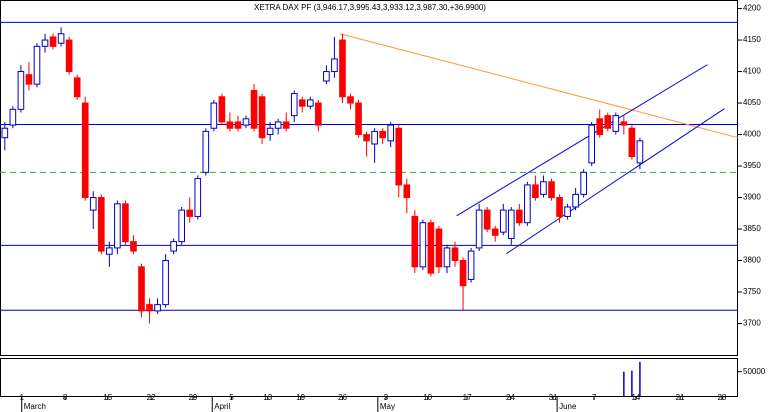 The height and width of the screenshot is (412, 770). What do you see at coordinates (752, 134) in the screenshot?
I see `y-tick-label: 4000` at bounding box center [752, 134].